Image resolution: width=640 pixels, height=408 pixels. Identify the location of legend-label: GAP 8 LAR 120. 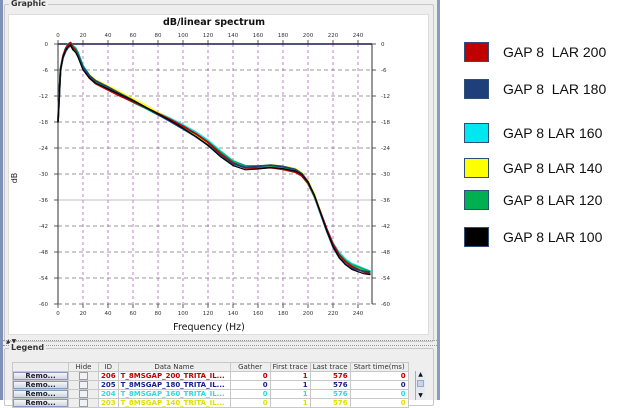
(553, 200).